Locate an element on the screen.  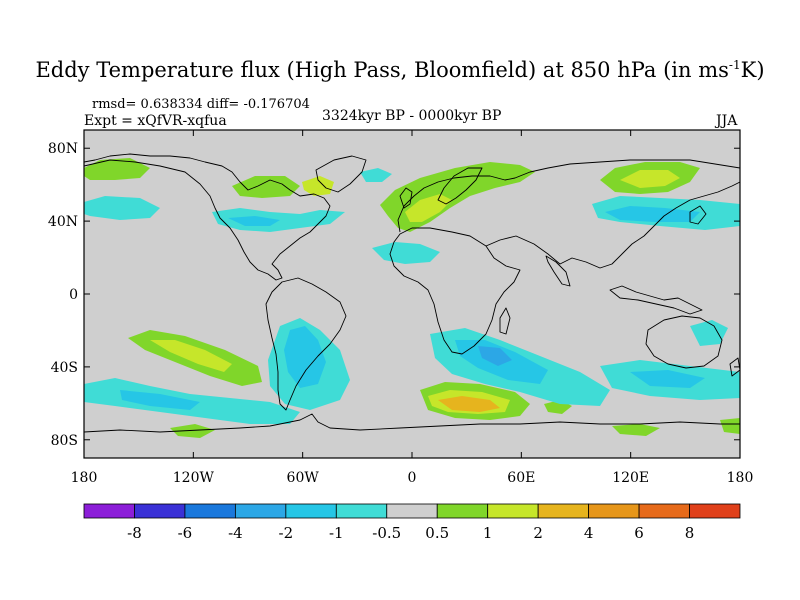
colorbar-label: -6 is located at coordinates (185, 533).